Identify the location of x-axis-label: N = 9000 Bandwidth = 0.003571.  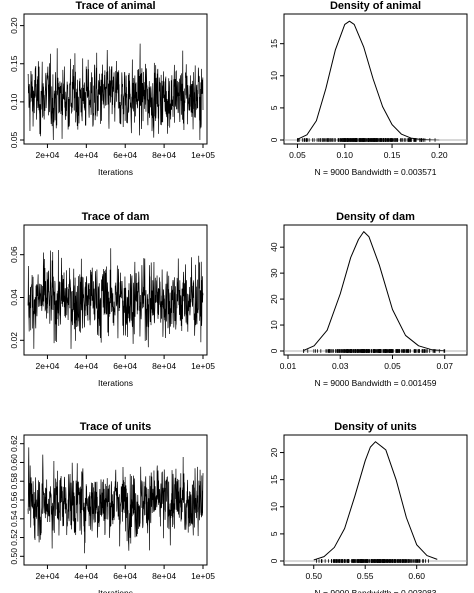
(376, 172).